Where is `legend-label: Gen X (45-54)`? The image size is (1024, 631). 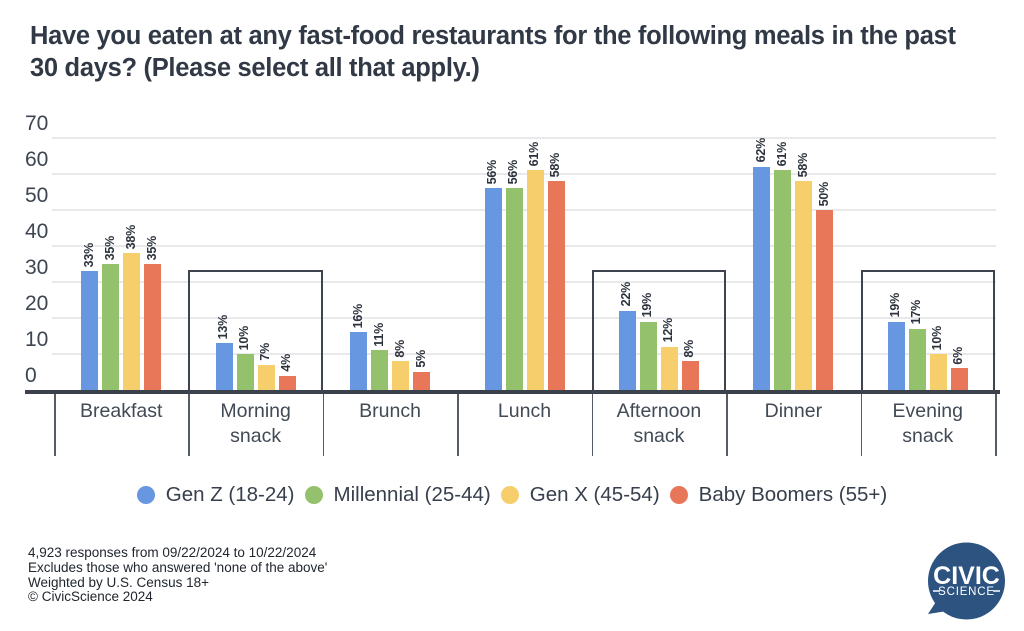
legend-label: Gen X (45-54) is located at coordinates (594, 494).